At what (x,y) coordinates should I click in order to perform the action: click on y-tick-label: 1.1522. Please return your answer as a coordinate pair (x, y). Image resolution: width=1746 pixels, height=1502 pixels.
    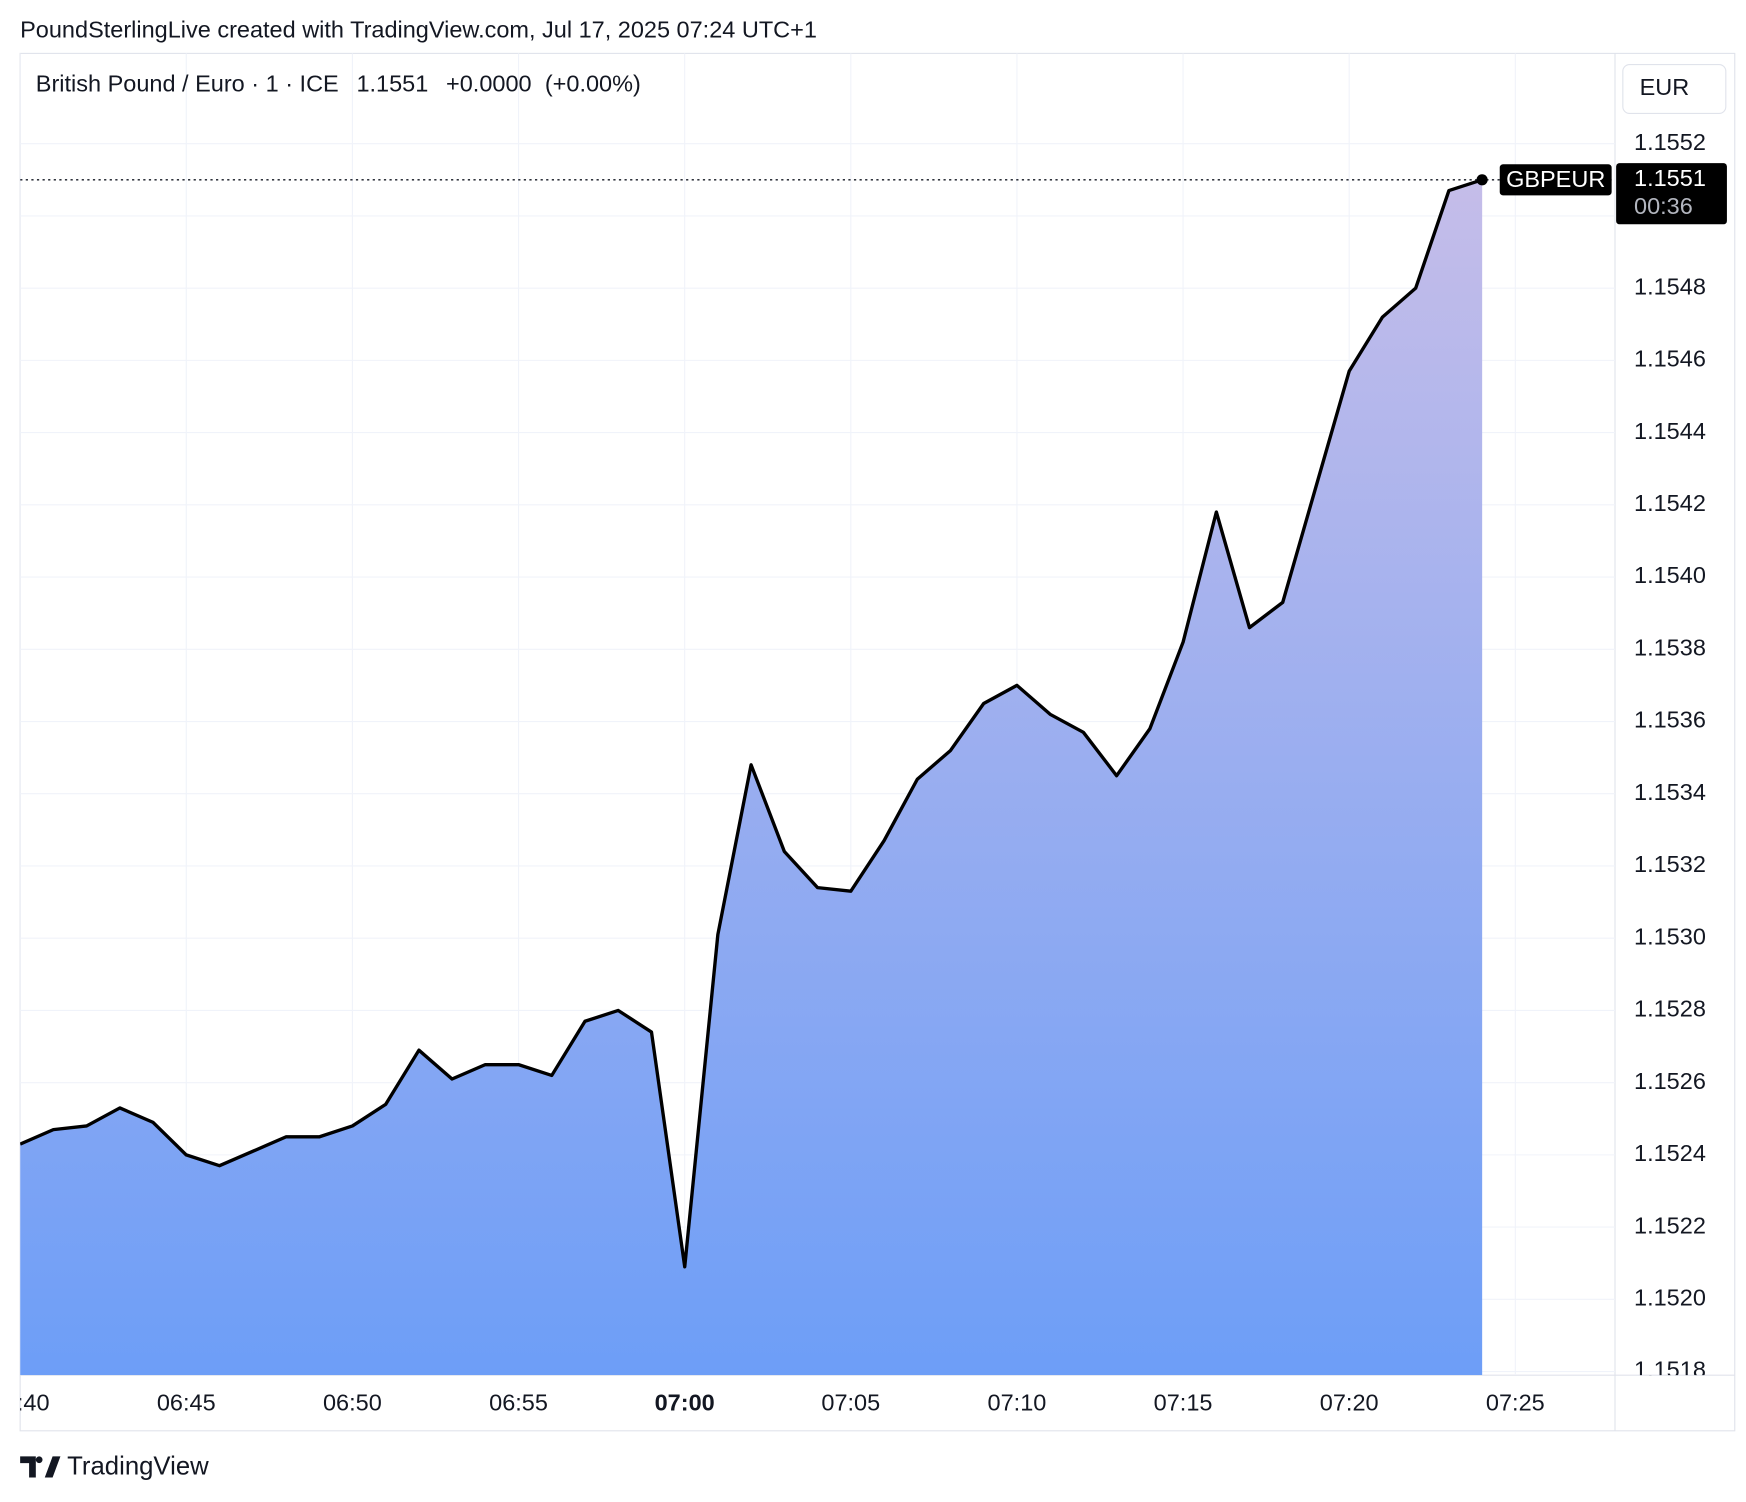
    Looking at the image, I should click on (1670, 1225).